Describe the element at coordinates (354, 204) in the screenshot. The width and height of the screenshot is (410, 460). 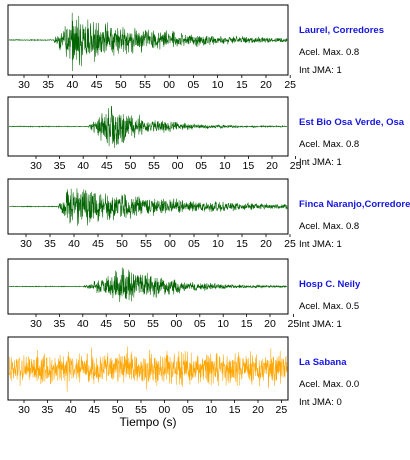
I see `station-name: Finca Naranjo,Corredores` at that location.